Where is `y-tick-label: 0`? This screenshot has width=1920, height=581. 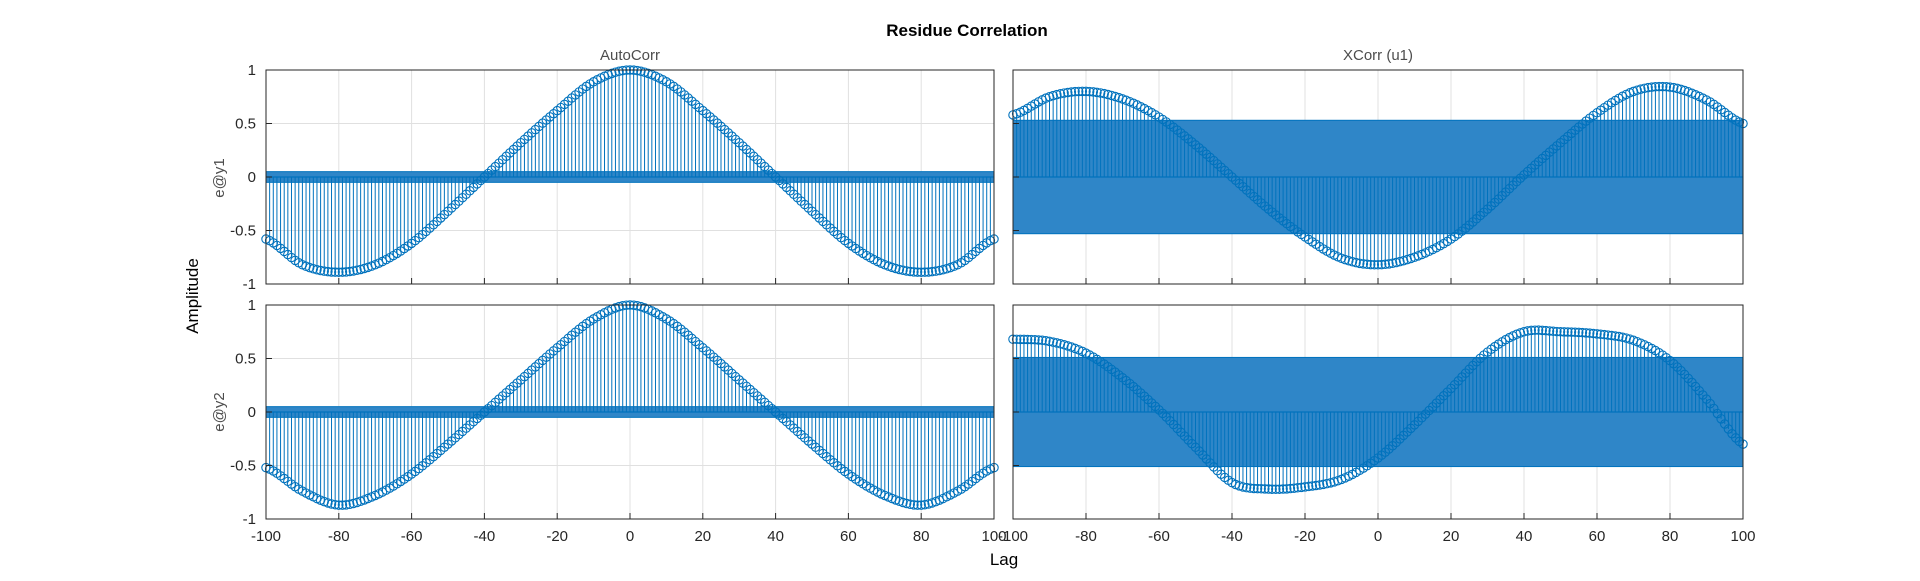
y-tick-label: 0 is located at coordinates (252, 177).